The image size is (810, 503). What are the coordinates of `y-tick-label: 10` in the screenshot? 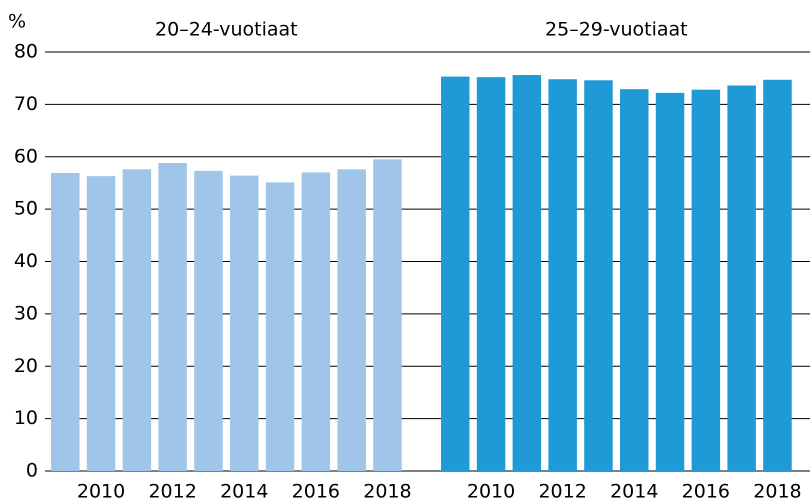 It's located at (26, 418).